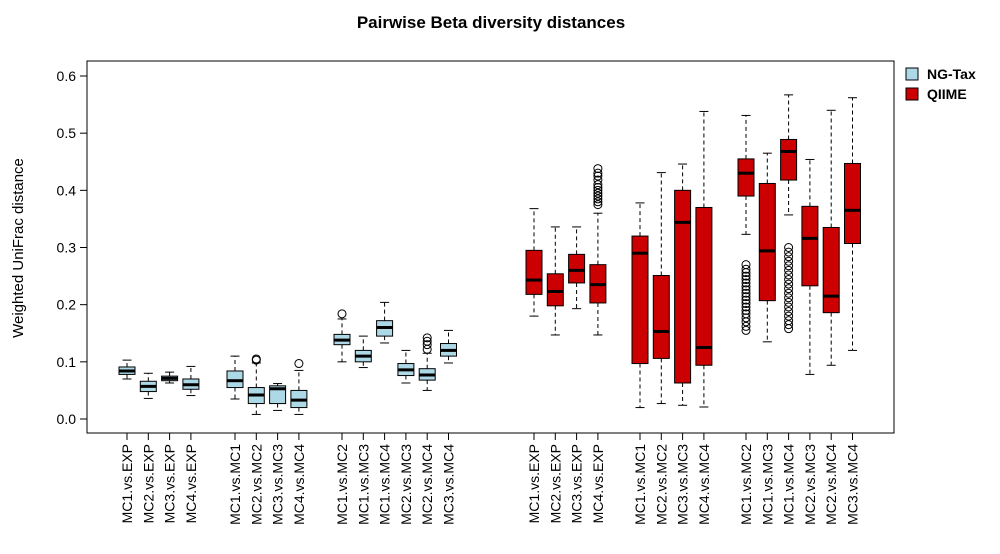 This screenshot has height=554, width=1000. Describe the element at coordinates (427, 362) in the screenshot. I see `box-ng-tax-mc2-vs-mc4` at that location.